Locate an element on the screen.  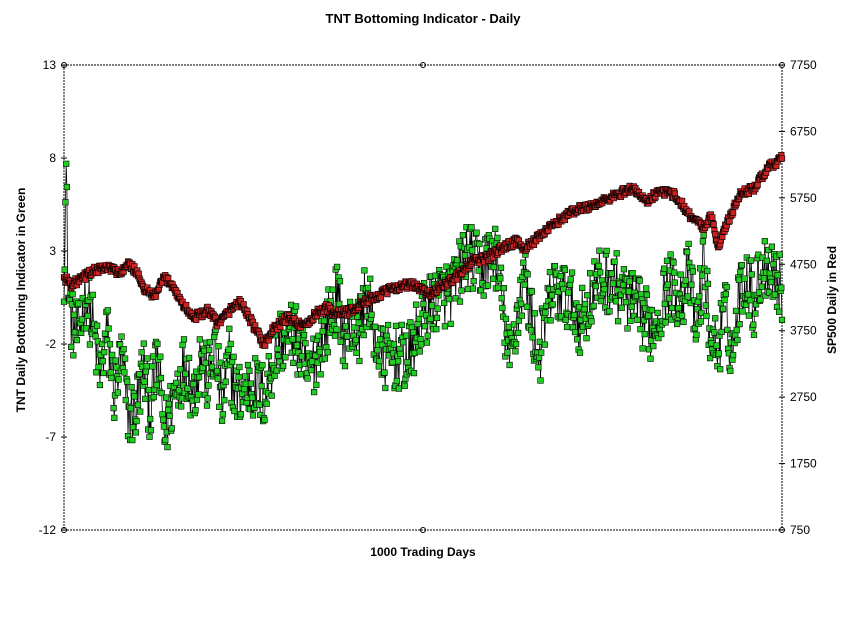
y-right-tick-label: 750 is located at coordinates (800, 530).